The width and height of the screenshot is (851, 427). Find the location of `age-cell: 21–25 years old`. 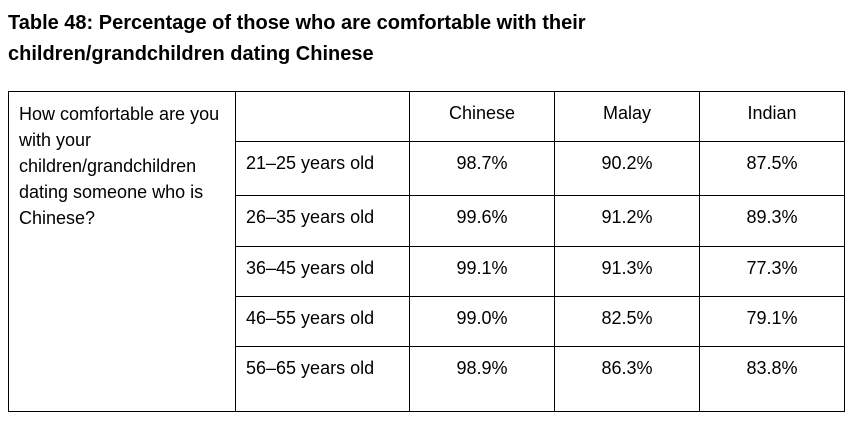

age-cell: 21–25 years old is located at coordinates (322, 168).